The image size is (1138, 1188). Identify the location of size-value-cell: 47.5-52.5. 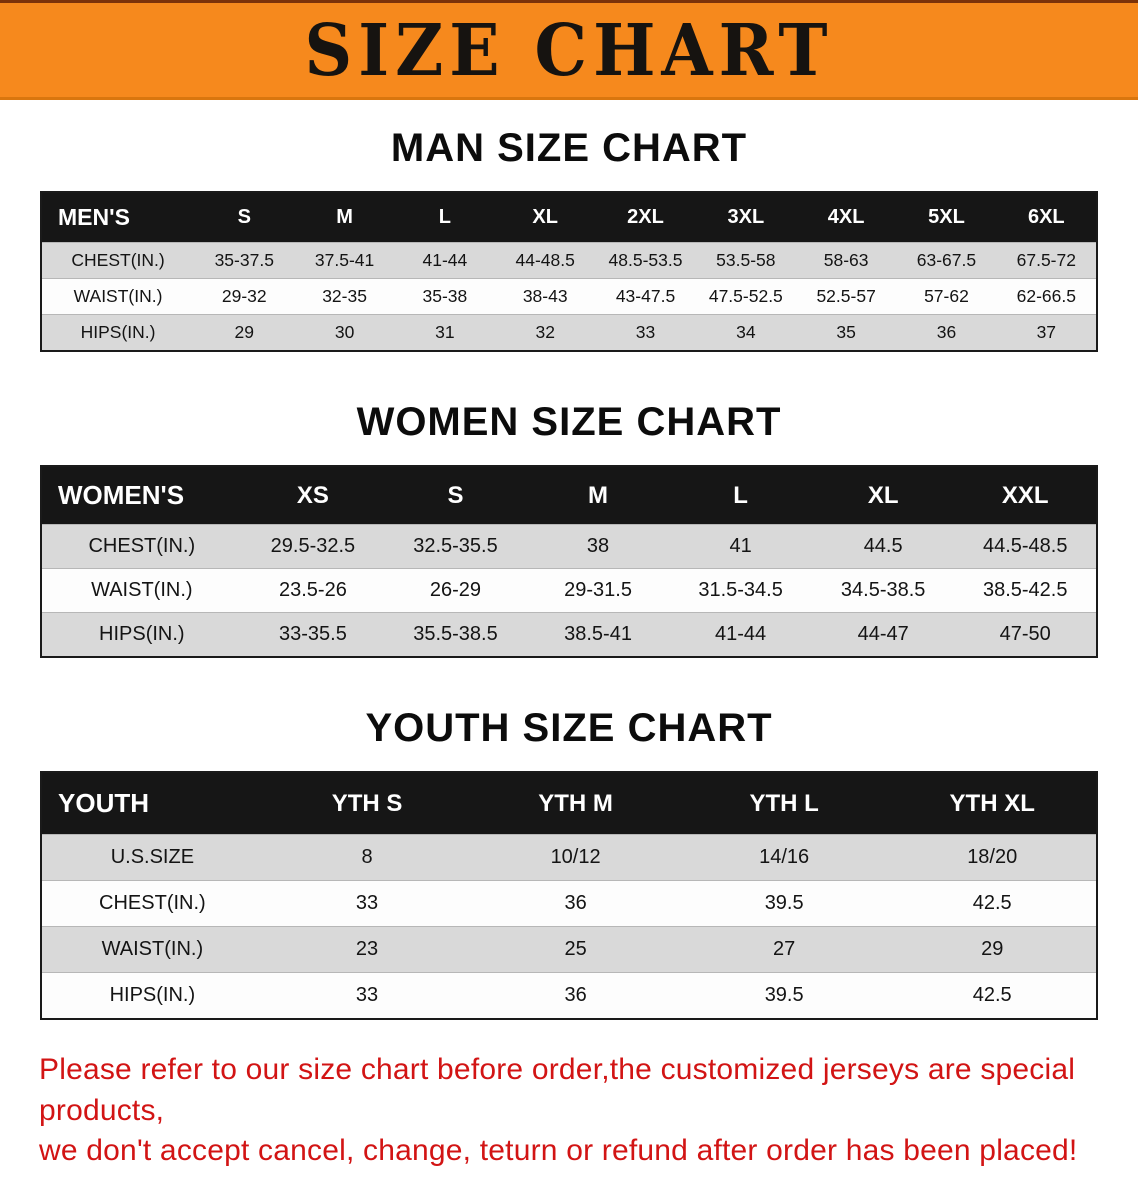
(745, 296).